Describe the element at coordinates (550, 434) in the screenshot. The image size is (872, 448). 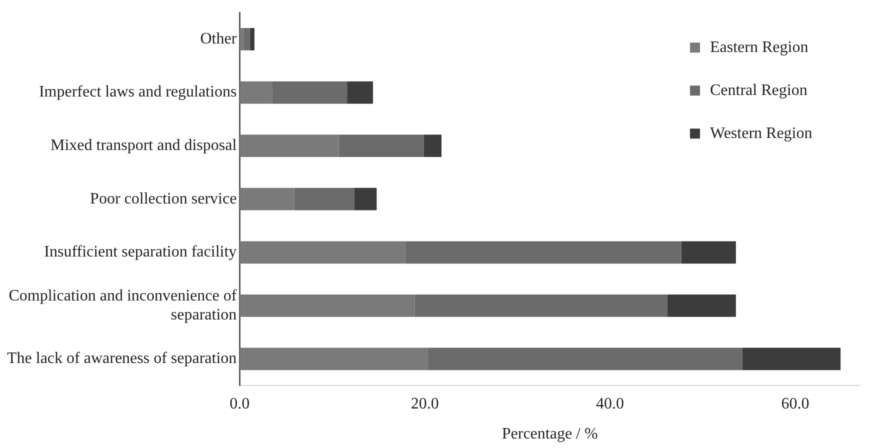
I see `x-axis-title: Percentage / %` at that location.